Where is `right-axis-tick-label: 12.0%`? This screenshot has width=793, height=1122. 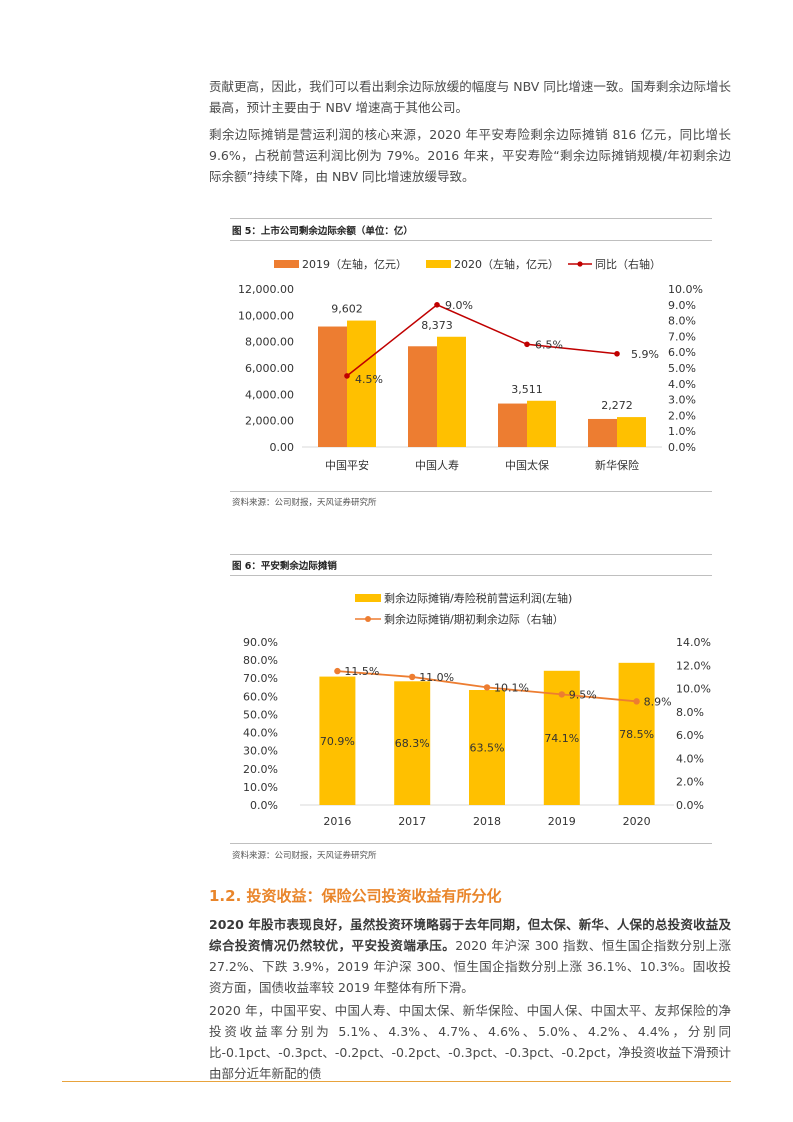
right-axis-tick-label: 12.0% is located at coordinates (693, 665).